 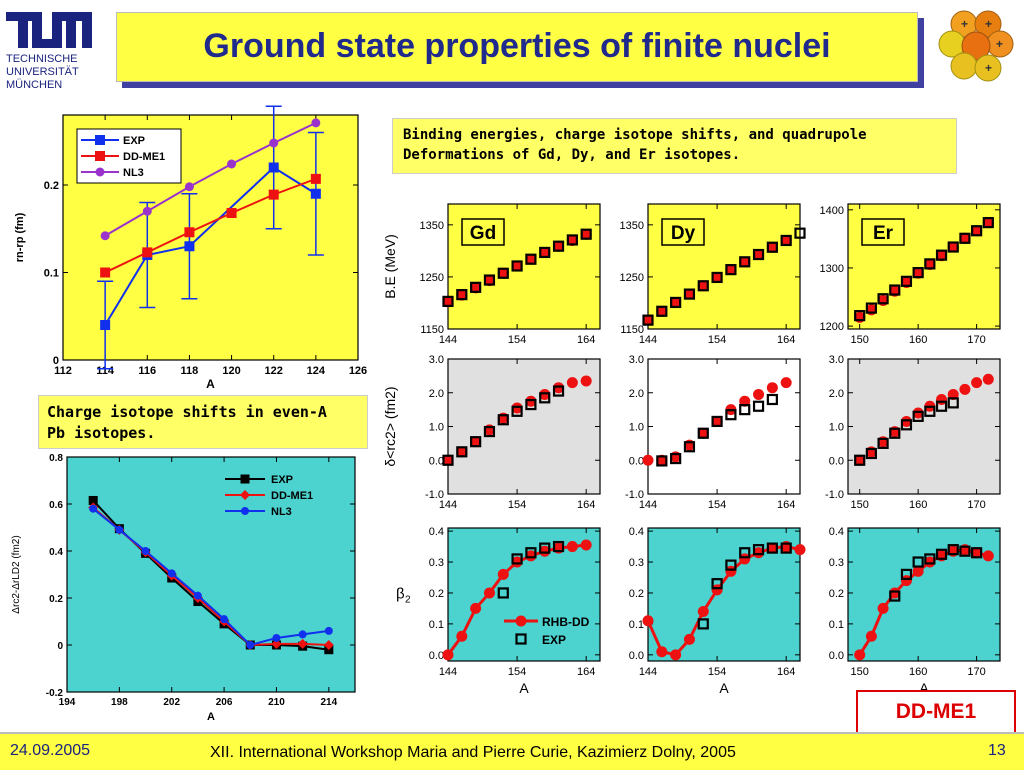 I want to click on x-tick-label: 120, so click(x=231, y=371).